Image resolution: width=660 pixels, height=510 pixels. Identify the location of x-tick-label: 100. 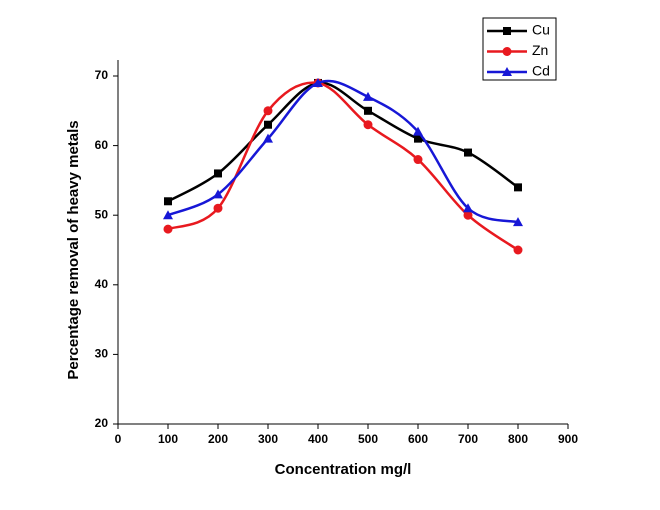
(168, 439).